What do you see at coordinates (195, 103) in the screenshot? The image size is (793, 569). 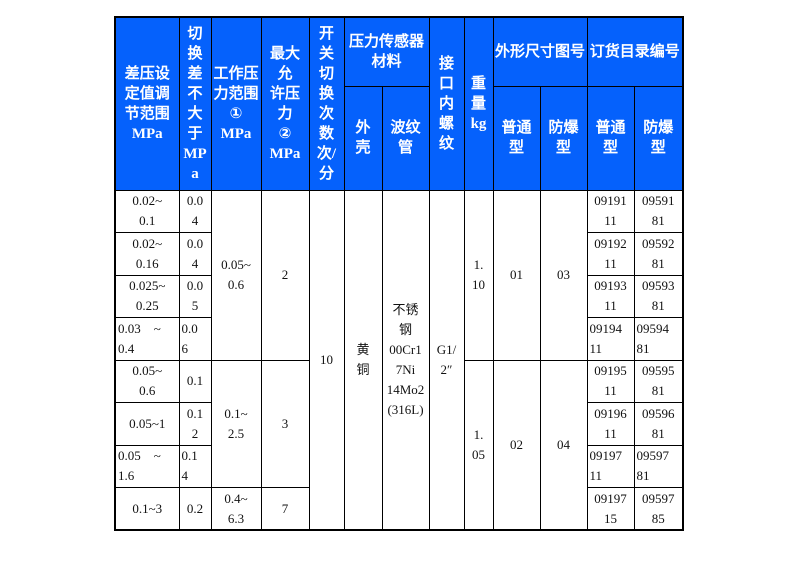 I see `header-switch-diff: 切 换 差 不 大 于 MP a` at bounding box center [195, 103].